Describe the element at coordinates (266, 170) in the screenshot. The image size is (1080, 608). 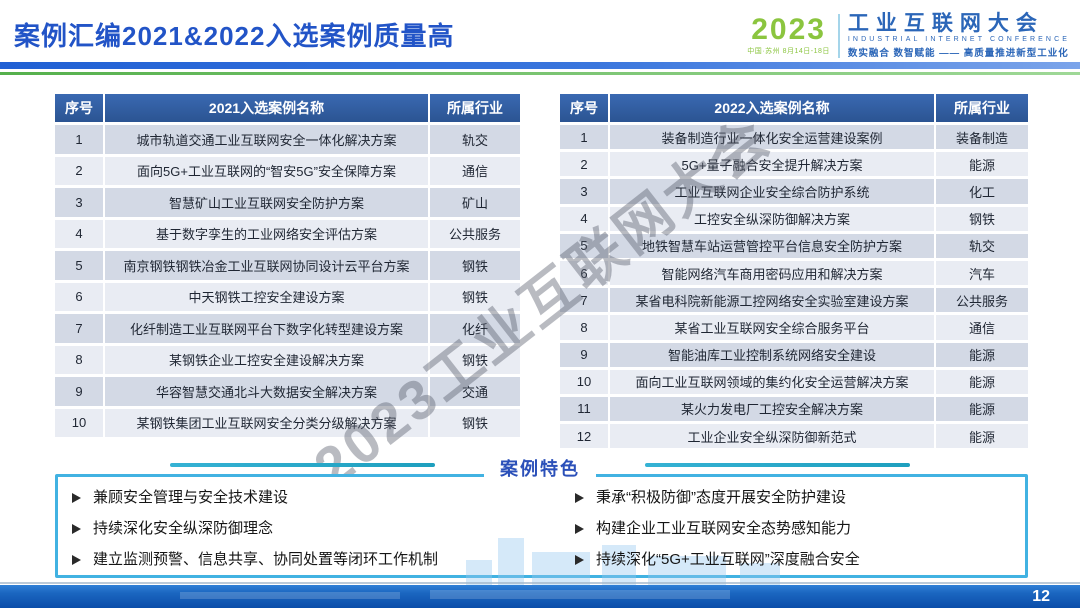
I see `case-name: 面向5G+工业互联网的“智安5G”安全保障方案` at that location.